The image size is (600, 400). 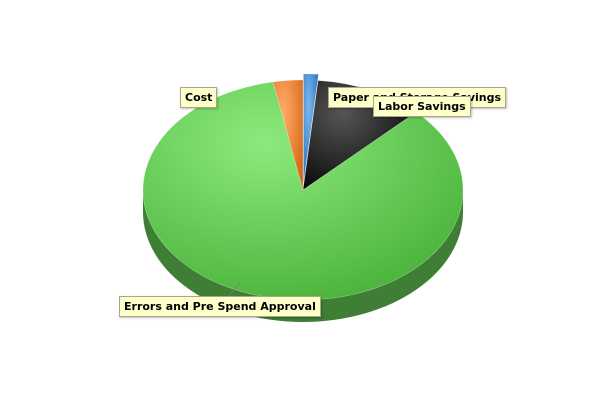 I want to click on slice-label-errors-and-pre-spend-approval: Errors and Pre Spend Approval, so click(x=220, y=306).